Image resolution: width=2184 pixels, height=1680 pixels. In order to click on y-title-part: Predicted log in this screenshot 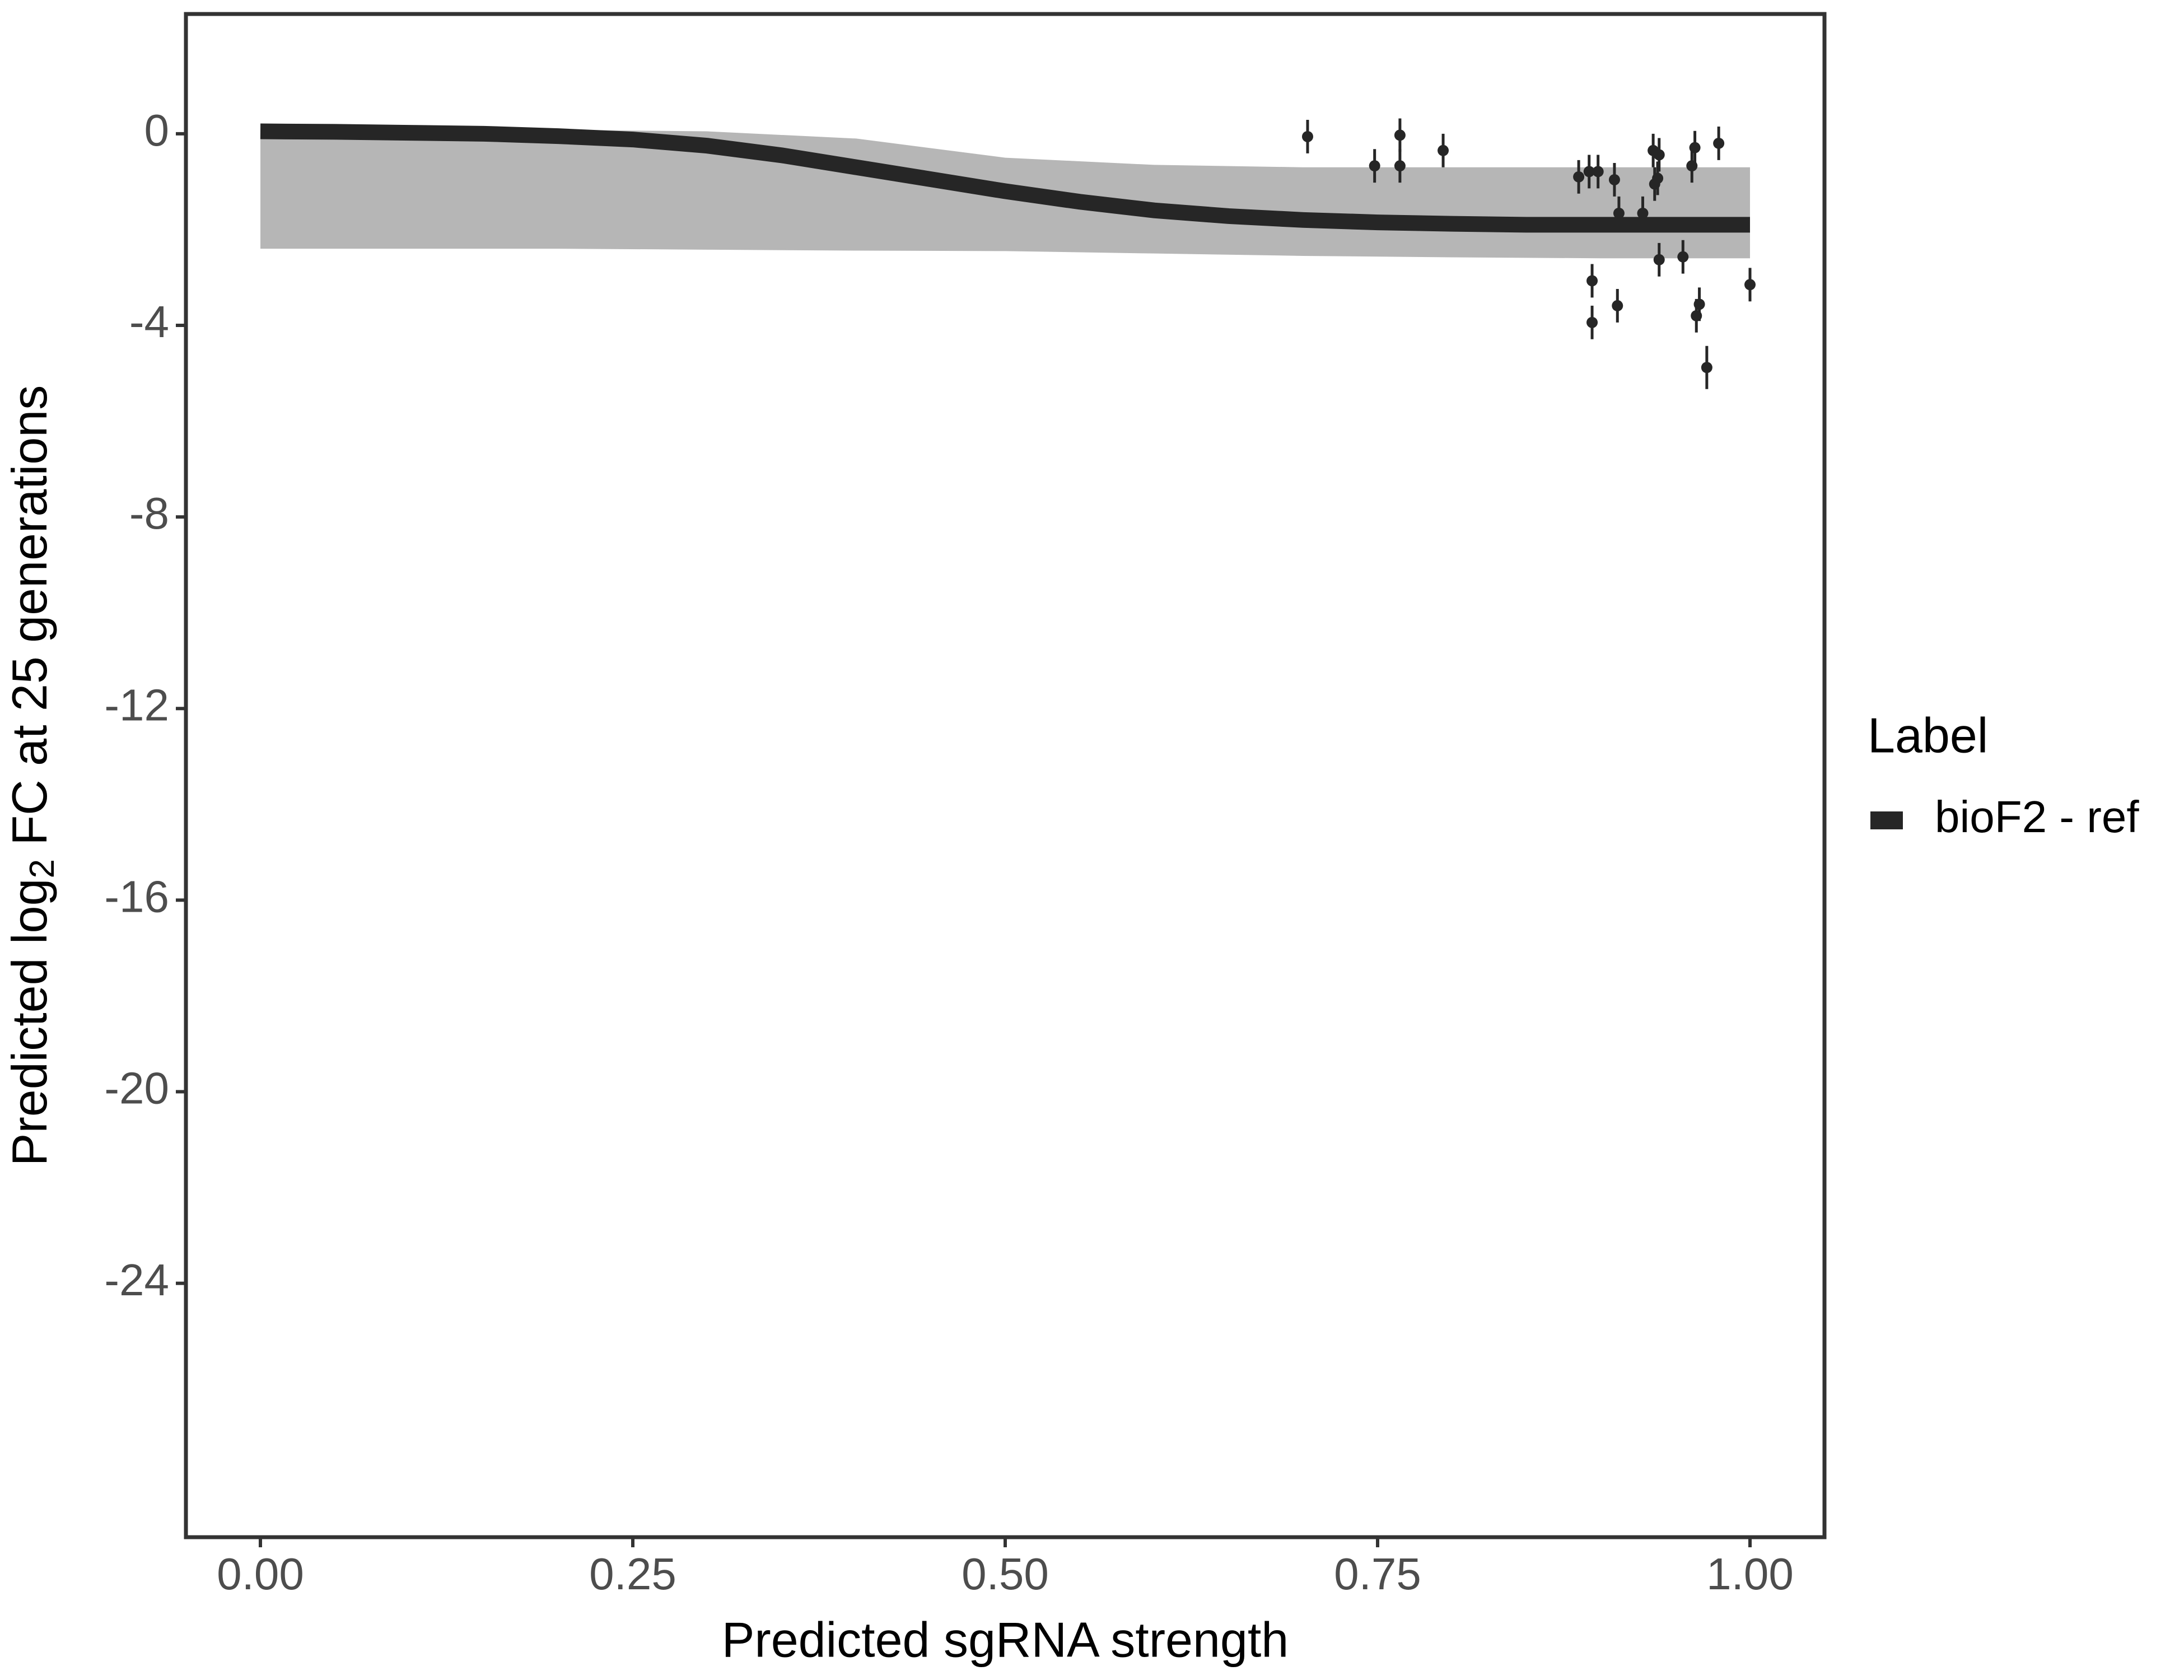, I will do `click(30, 1023)`.